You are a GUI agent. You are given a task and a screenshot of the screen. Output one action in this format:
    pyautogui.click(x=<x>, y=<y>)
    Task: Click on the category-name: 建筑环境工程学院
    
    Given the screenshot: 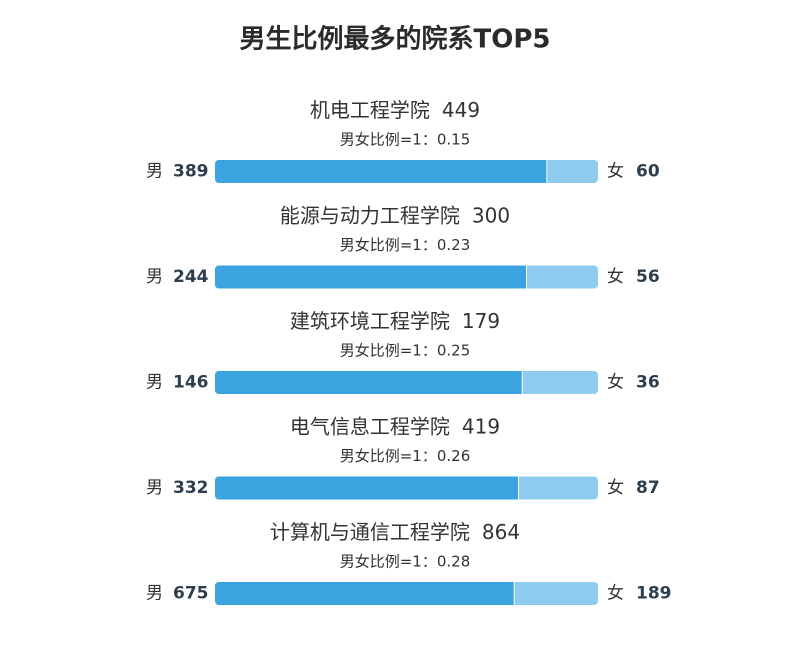 What is the action you would take?
    pyautogui.click(x=370, y=321)
    